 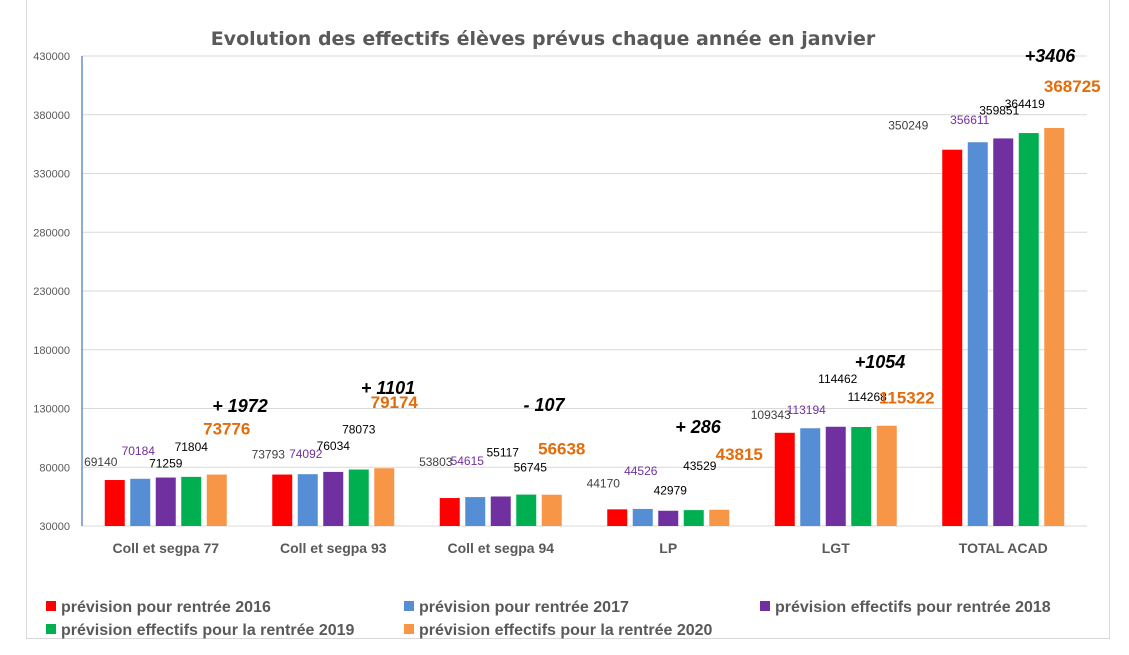 What do you see at coordinates (240, 406) in the screenshot?
I see `difference-annotation: + 1972` at bounding box center [240, 406].